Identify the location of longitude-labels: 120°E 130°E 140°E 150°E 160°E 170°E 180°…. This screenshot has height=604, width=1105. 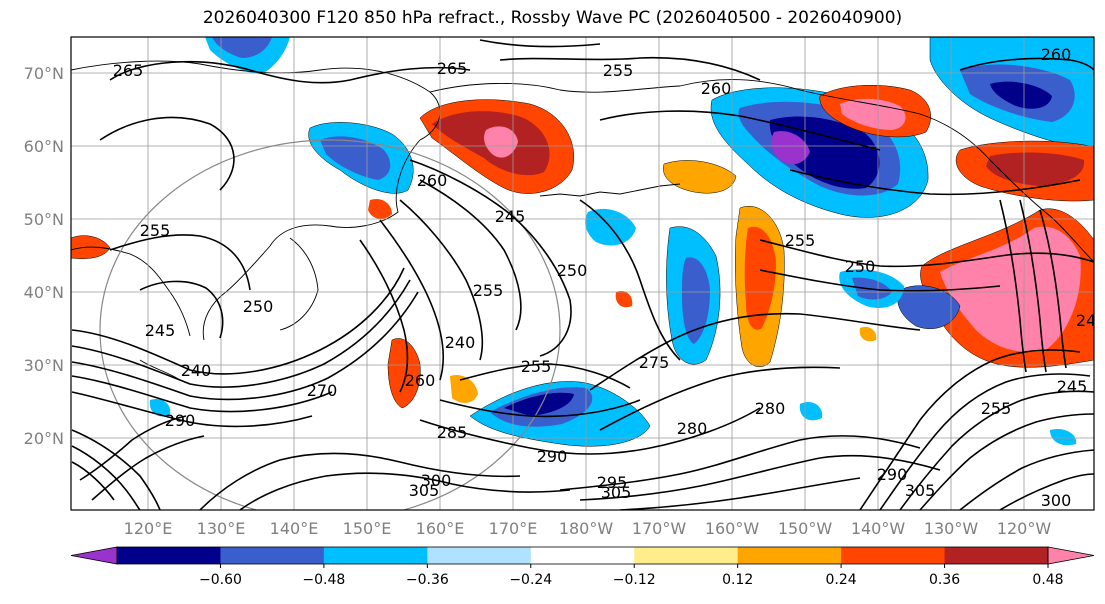
(588, 528).